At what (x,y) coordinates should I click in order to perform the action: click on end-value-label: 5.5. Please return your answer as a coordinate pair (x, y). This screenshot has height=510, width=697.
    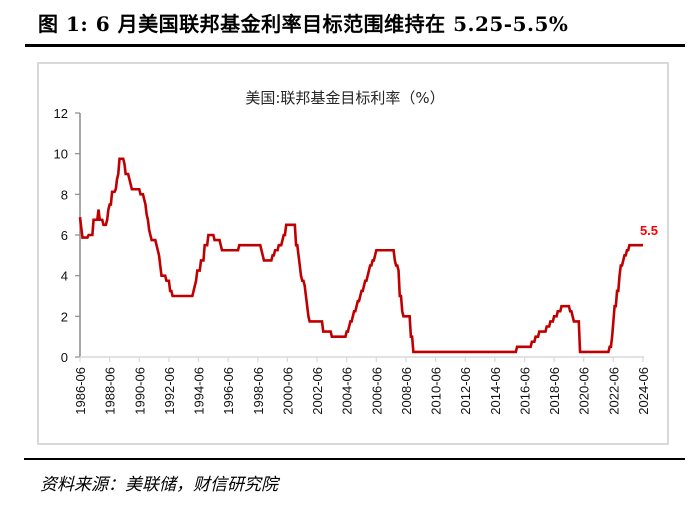
    Looking at the image, I should click on (649, 230).